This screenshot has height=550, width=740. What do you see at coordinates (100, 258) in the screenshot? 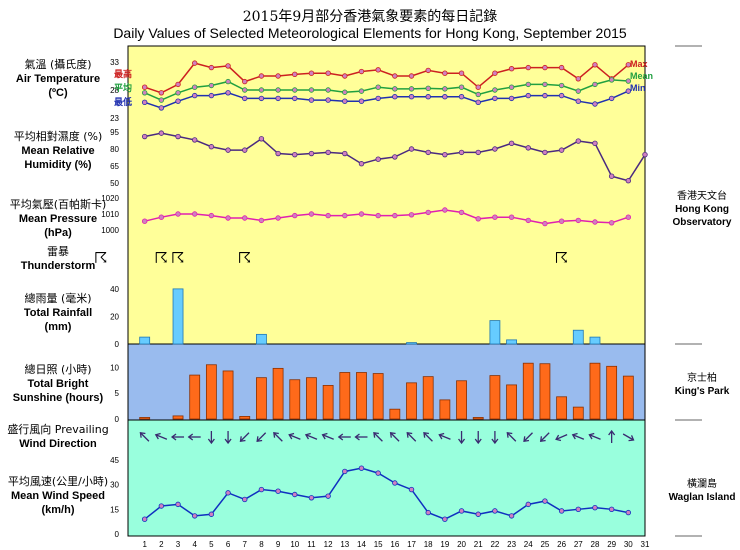
I see `thunderstorm-legend-symbol: ☈` at bounding box center [100, 258].